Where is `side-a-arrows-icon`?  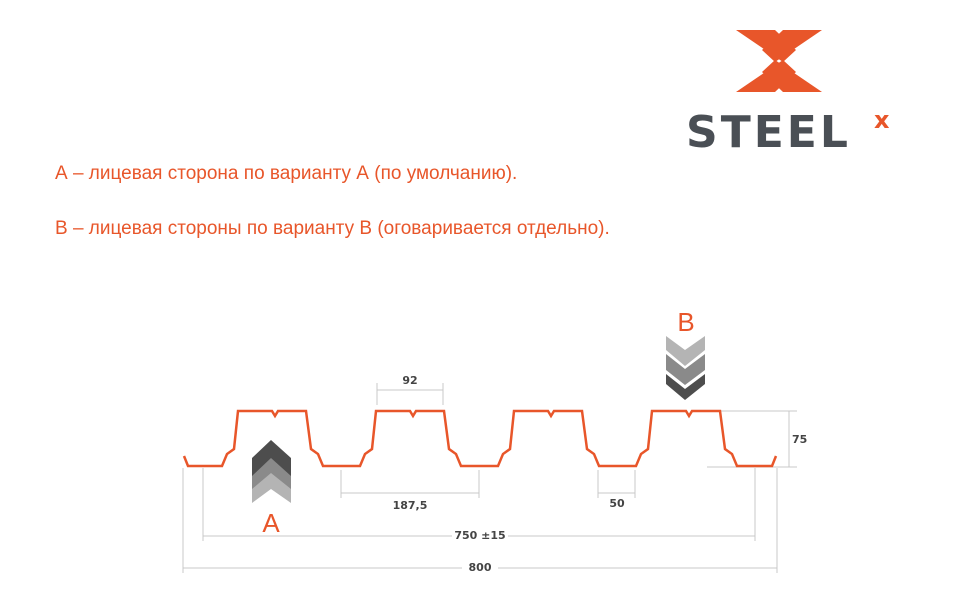 side-a-arrows-icon is located at coordinates (271, 471).